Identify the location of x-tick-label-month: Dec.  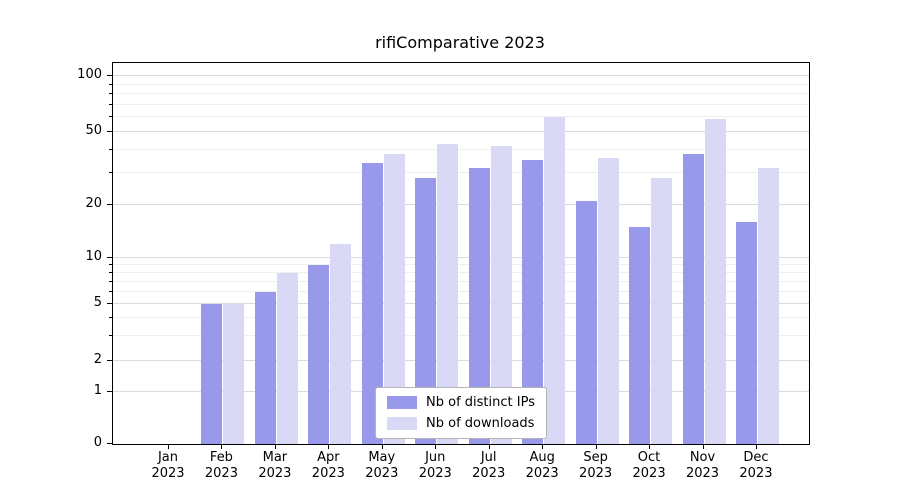
(756, 457).